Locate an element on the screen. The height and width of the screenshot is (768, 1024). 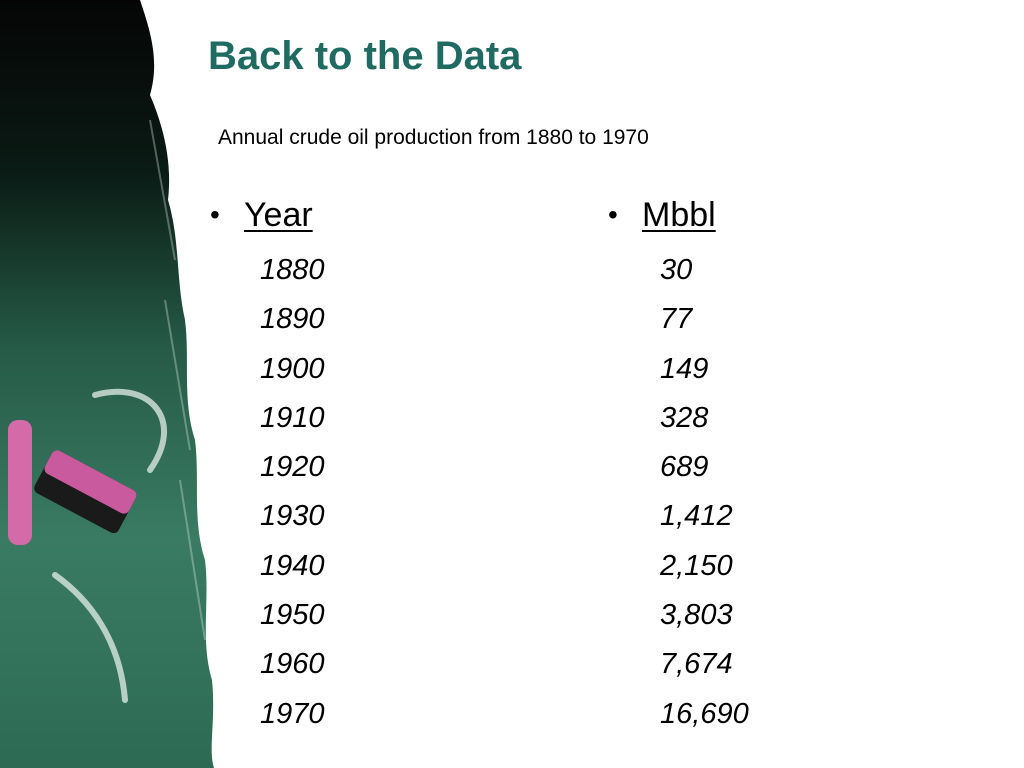
list-item: 149 is located at coordinates (684, 368).